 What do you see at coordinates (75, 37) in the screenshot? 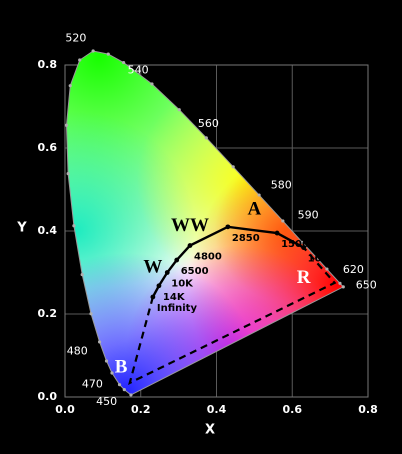
I see `wavelength-label: 520` at bounding box center [75, 37].